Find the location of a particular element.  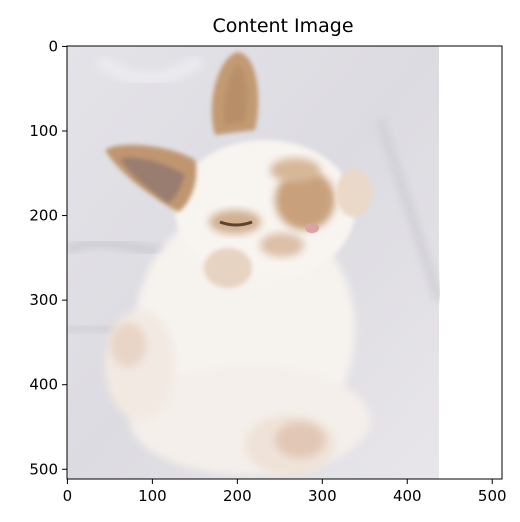

bunny-cheek-patch is located at coordinates (282, 245).